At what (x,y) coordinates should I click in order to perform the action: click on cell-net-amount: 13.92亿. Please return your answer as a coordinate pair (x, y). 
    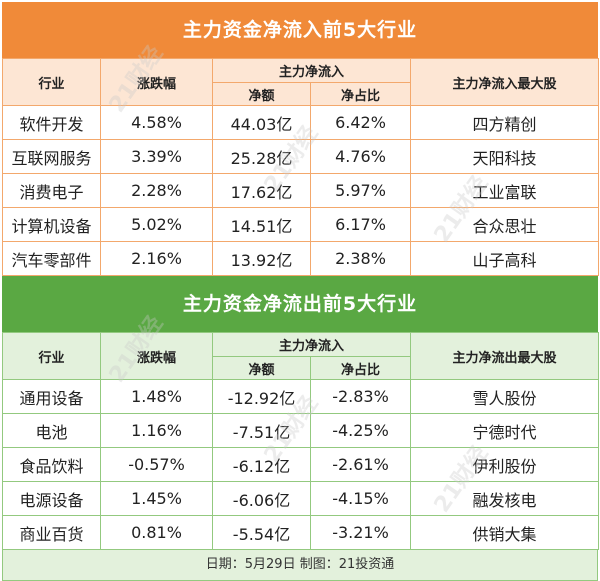
    Looking at the image, I should click on (261, 258).